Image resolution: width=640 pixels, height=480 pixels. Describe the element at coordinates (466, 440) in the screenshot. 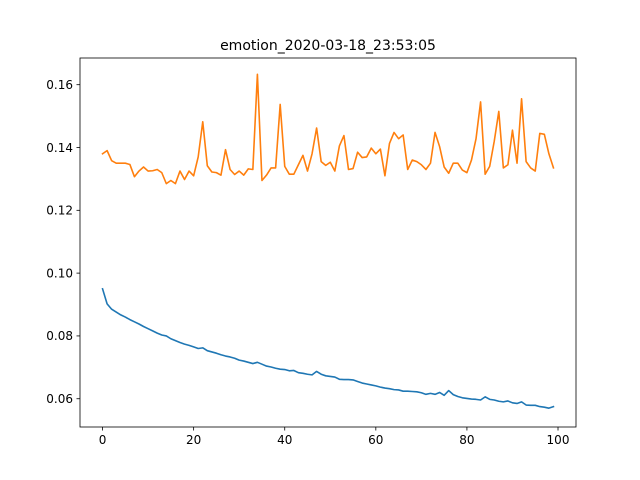

I see `x-tick-label: 80` at that location.